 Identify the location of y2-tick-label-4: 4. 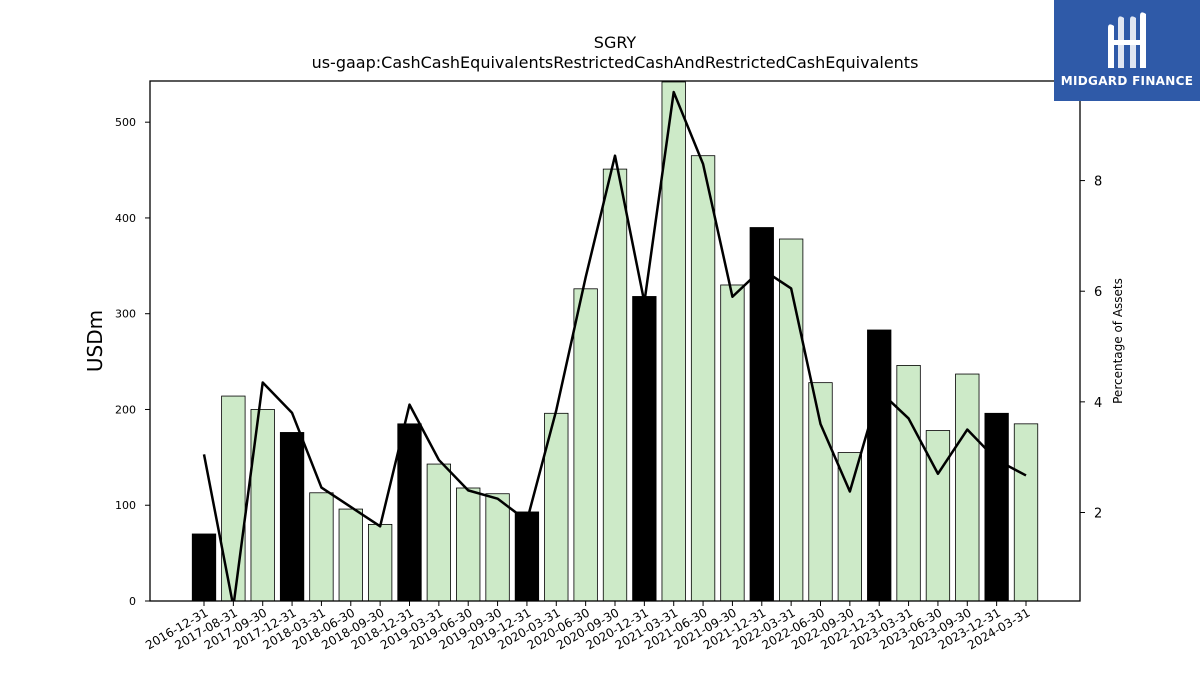
(1098, 403).